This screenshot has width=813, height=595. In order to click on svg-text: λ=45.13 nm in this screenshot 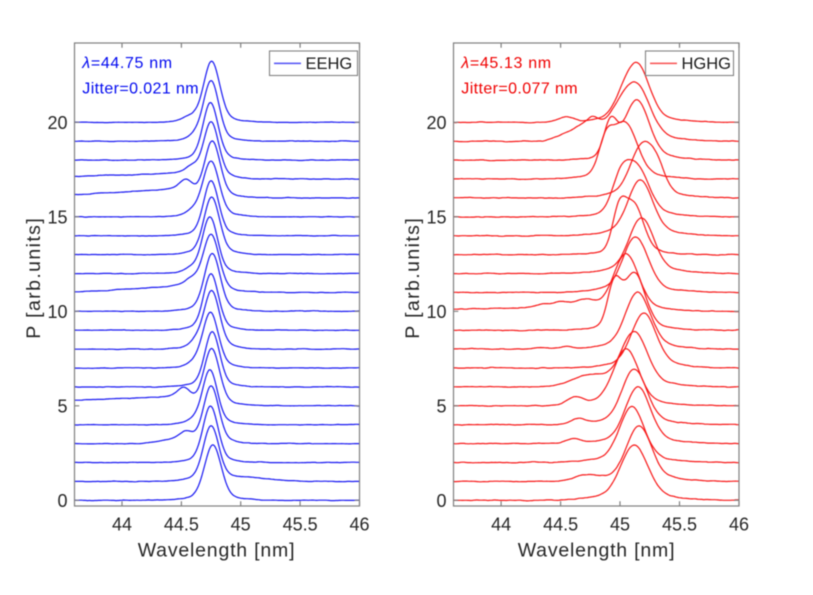, I will do `click(505, 63)`.